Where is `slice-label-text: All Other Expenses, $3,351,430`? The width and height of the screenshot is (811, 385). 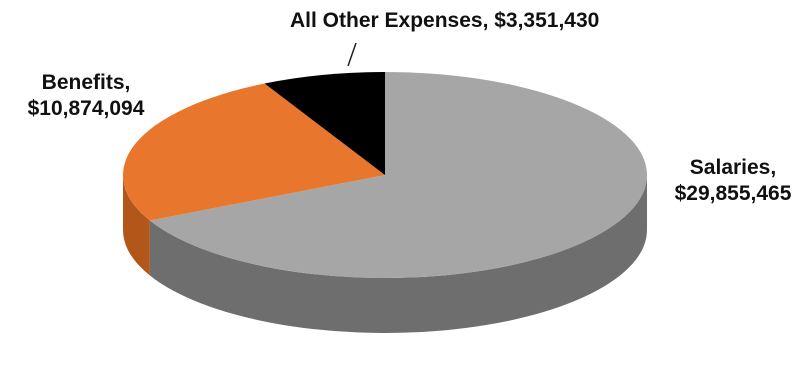 slice-label-text: All Other Expenses, $3,351,430 is located at coordinates (445, 20).